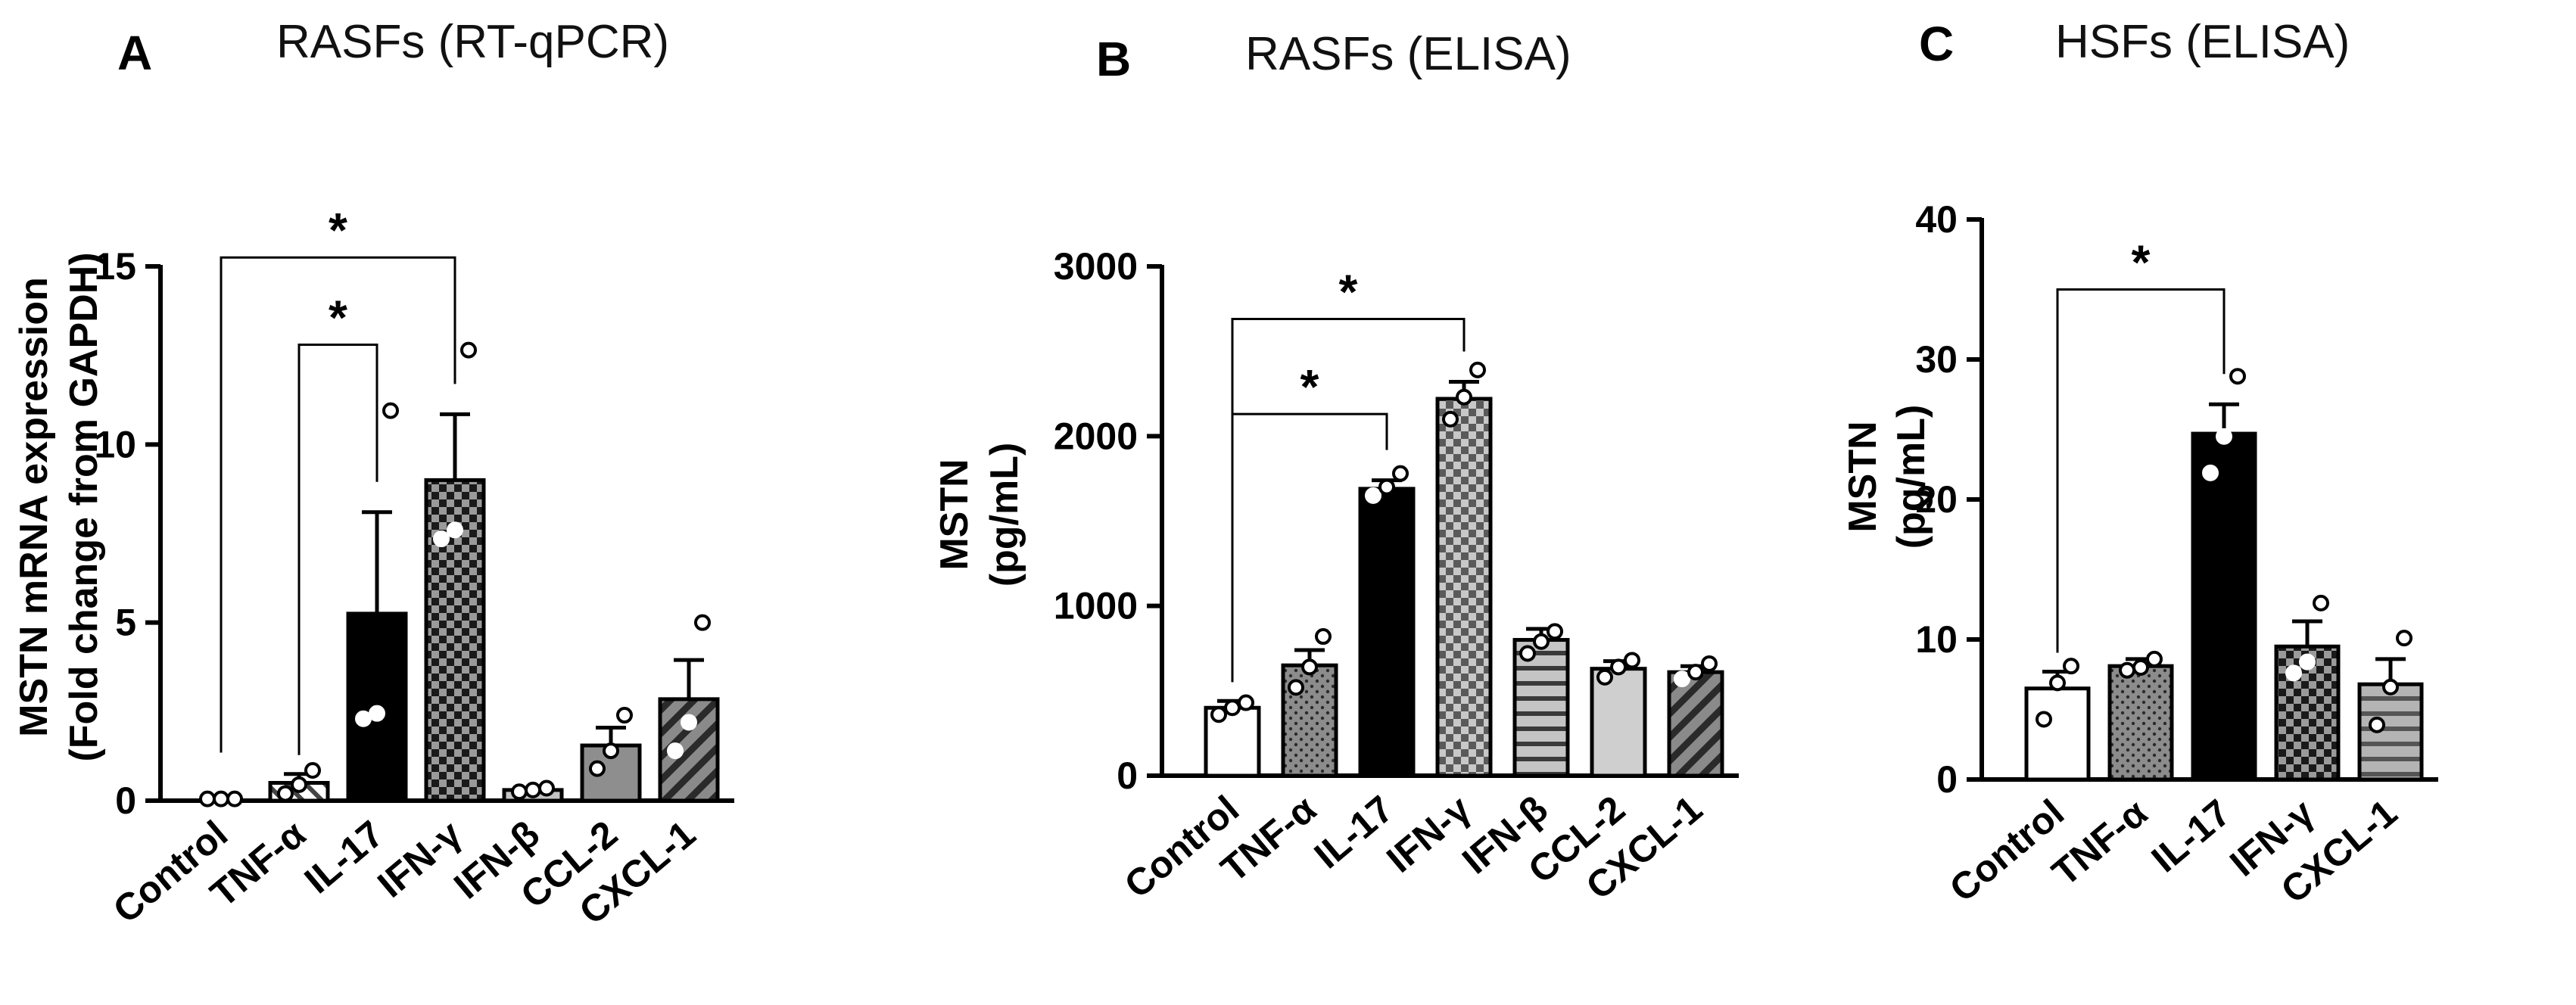 The image size is (2576, 1005). I want to click on panel-c-bar-tnf, so click(2140, 723).